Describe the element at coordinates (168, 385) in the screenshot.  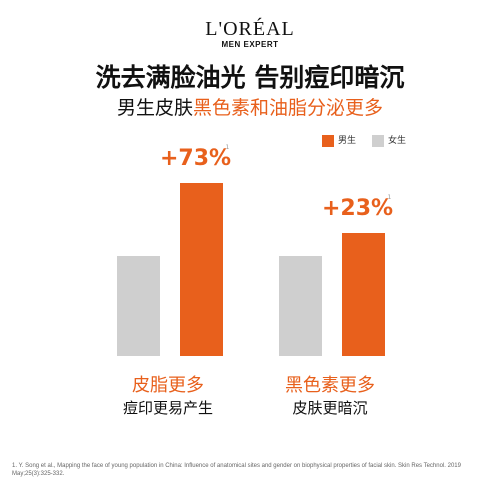
I see `category-label-0: 皮脂更多` at that location.